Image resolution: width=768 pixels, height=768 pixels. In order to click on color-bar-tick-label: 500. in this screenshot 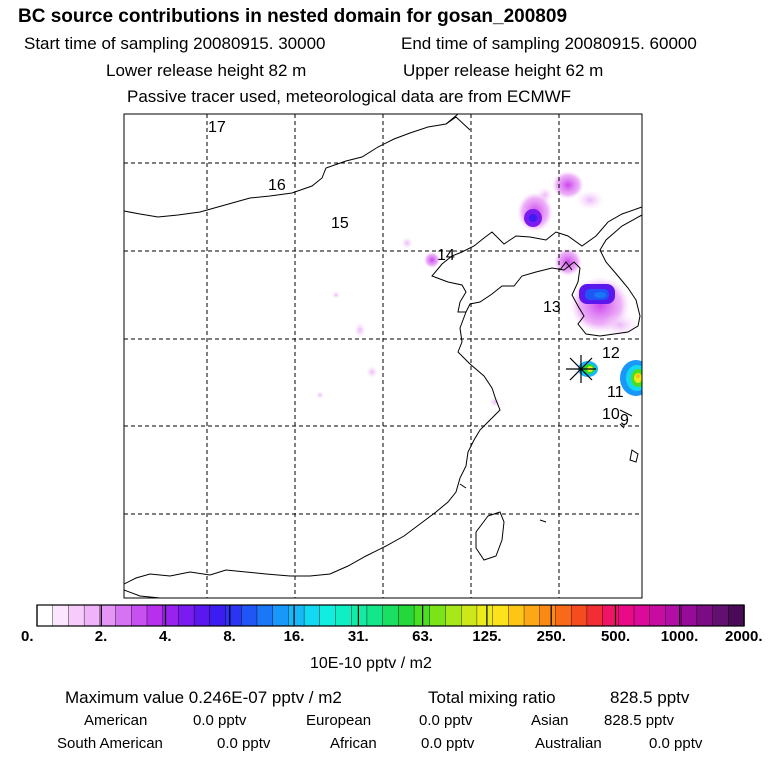, I will do `click(615, 636)`.